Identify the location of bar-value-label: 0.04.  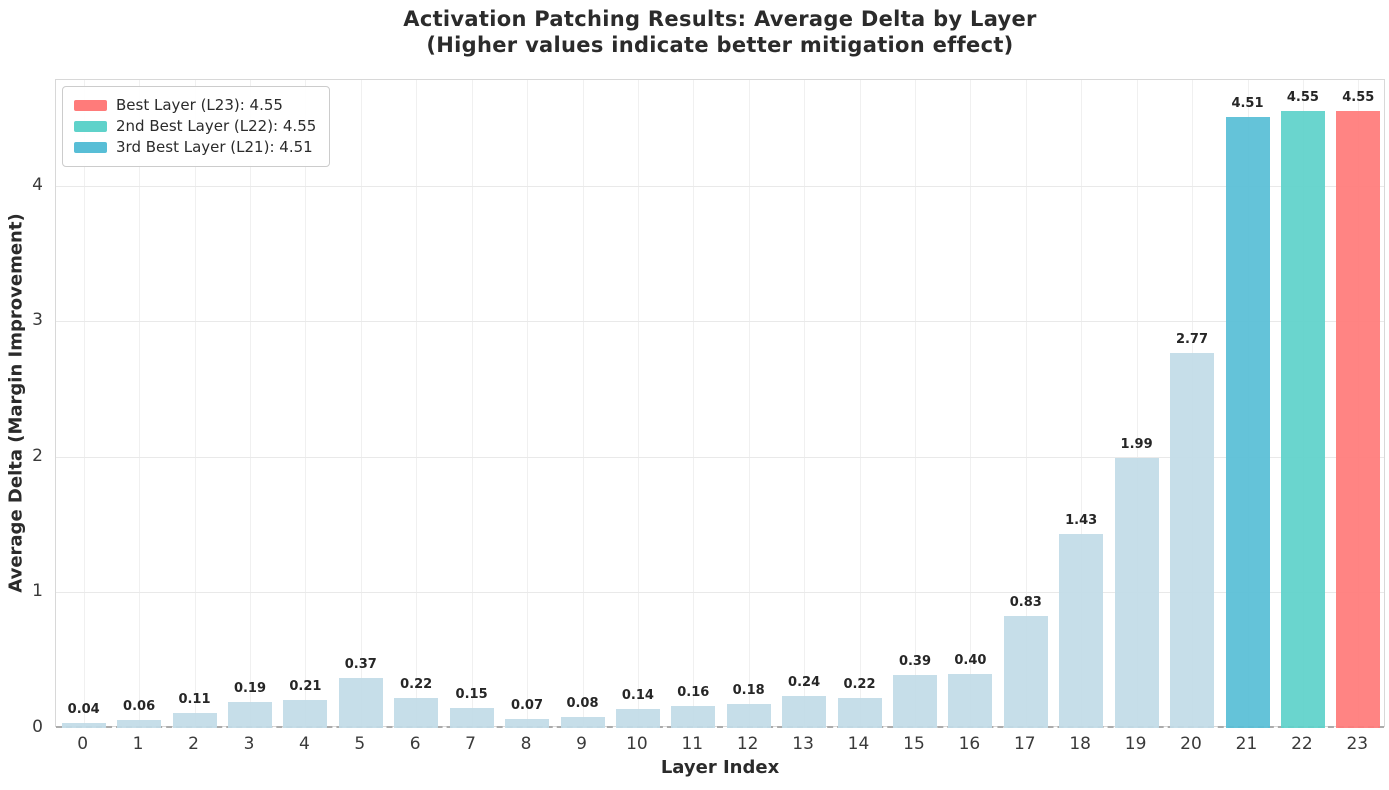
(83, 709).